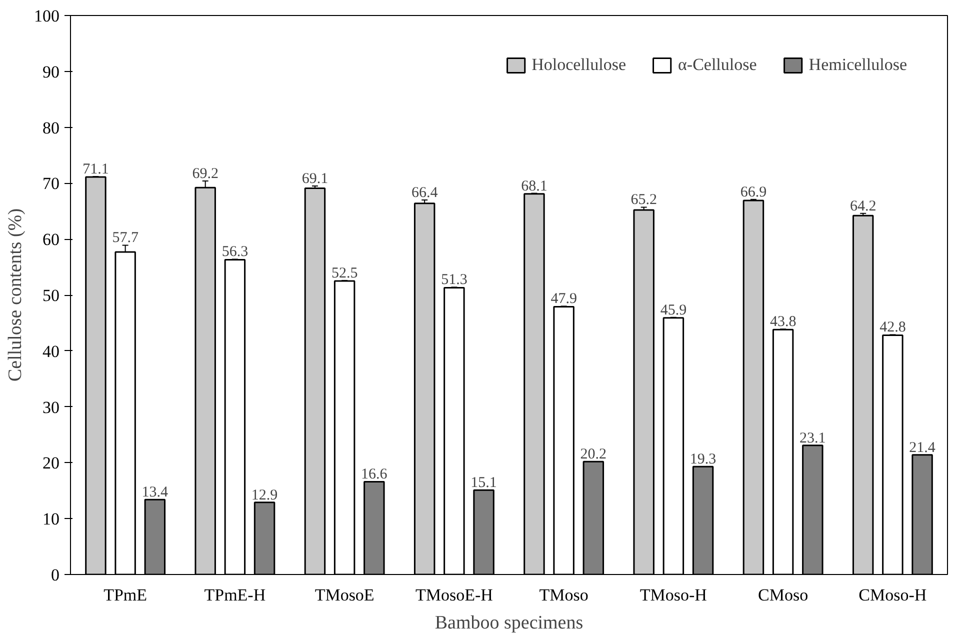  What do you see at coordinates (126, 595) in the screenshot?
I see `x-tick-label: TPmE` at bounding box center [126, 595].